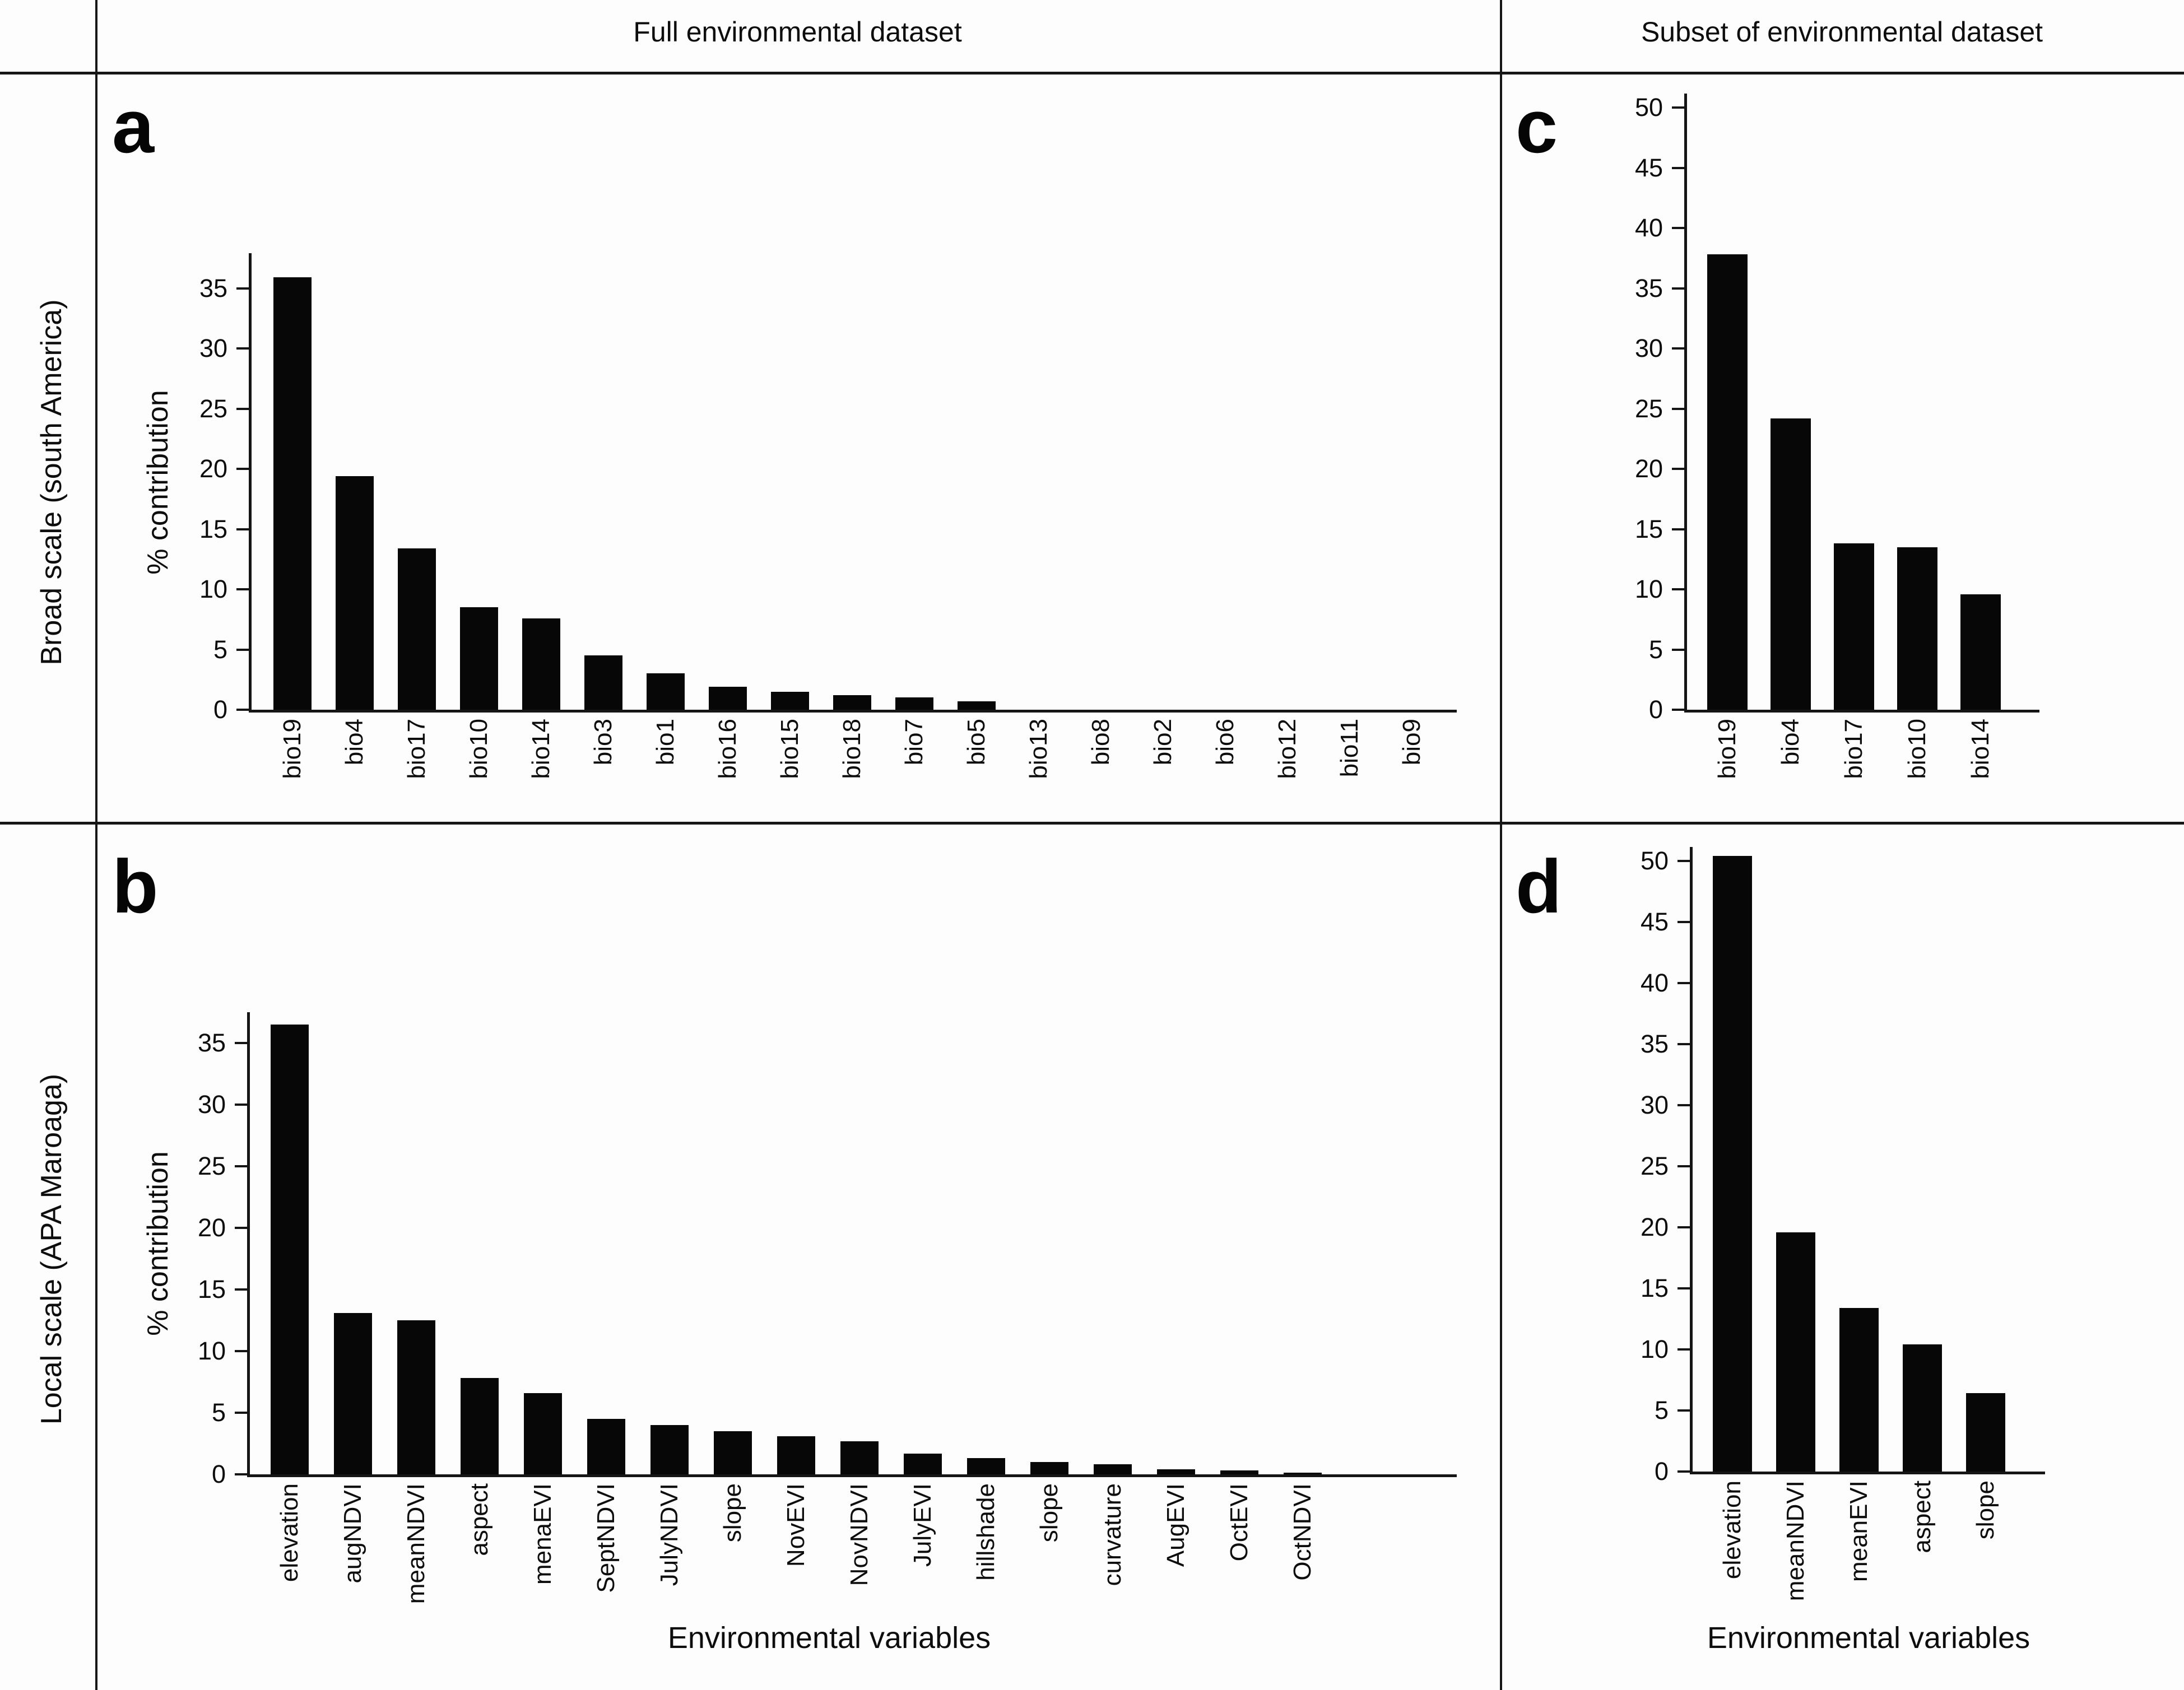  I want to click on x-tick-label: SeptNDVI, so click(606, 1538).